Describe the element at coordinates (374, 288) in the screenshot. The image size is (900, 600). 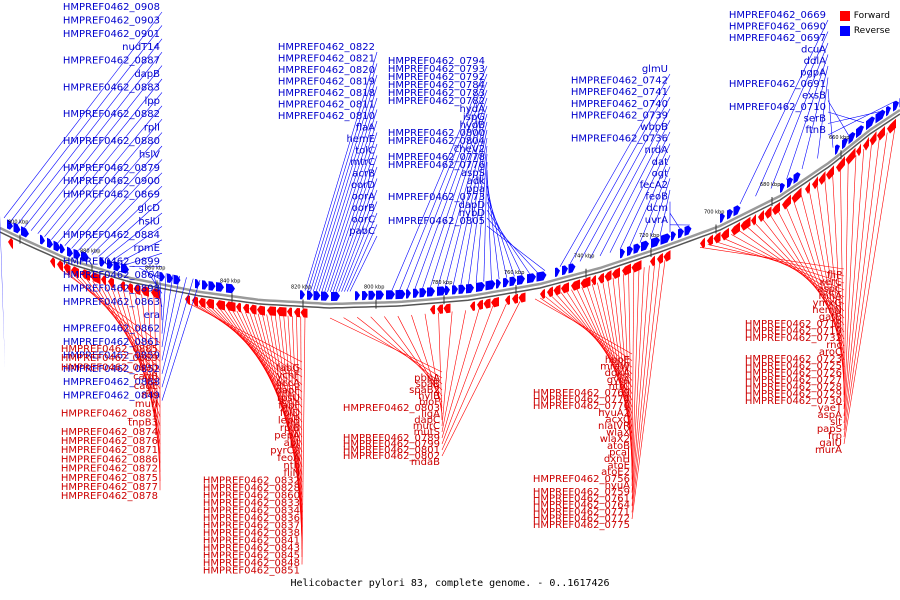
I see `scale-tick-label: 800 kbp` at that location.